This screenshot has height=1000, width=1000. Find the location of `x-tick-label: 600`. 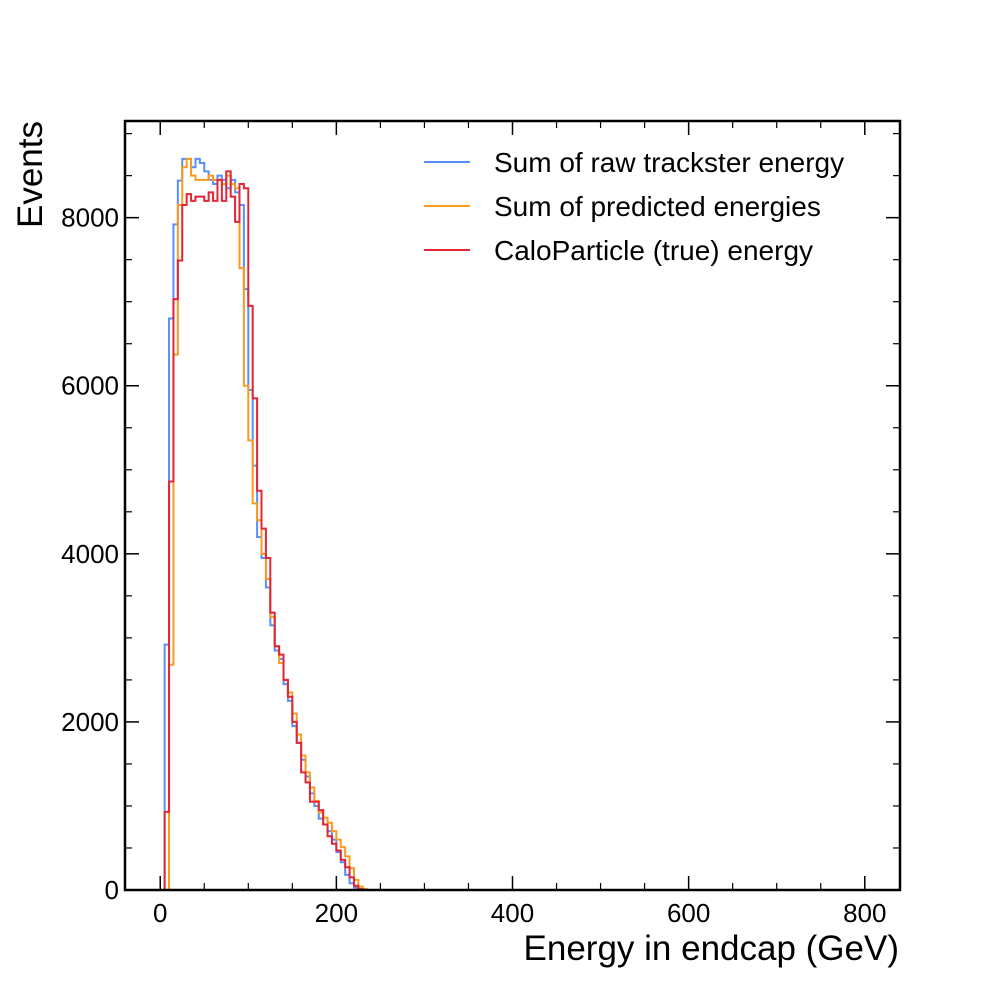

x-tick-label: 600 is located at coordinates (688, 913).